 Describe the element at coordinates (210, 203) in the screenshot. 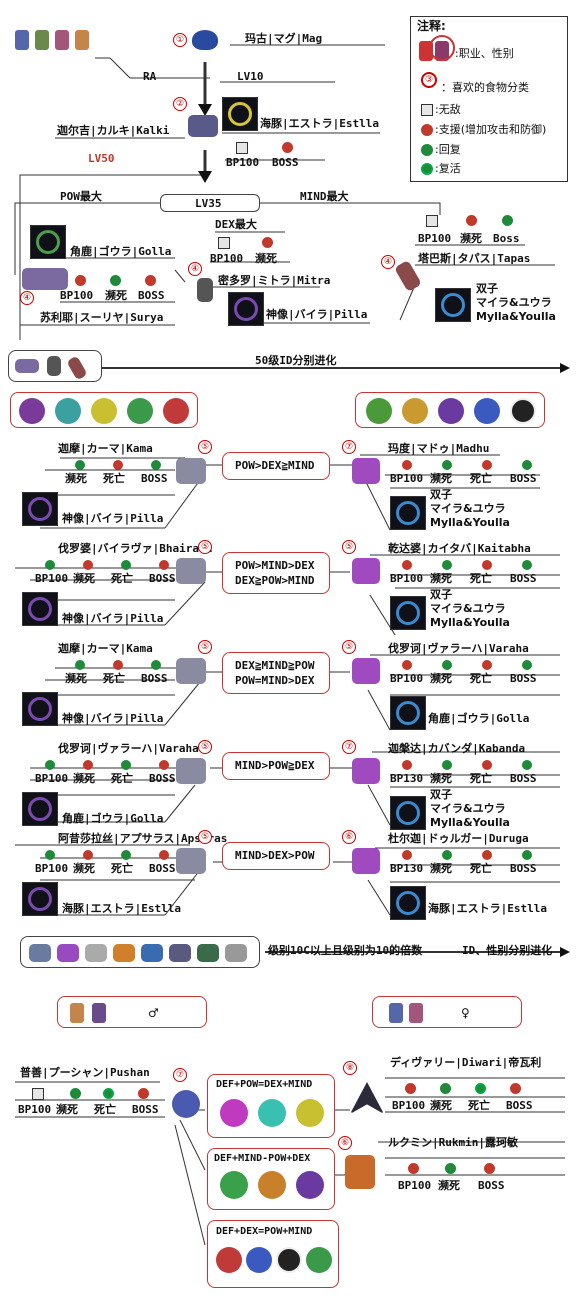

I see `lv35-box: LV35` at that location.